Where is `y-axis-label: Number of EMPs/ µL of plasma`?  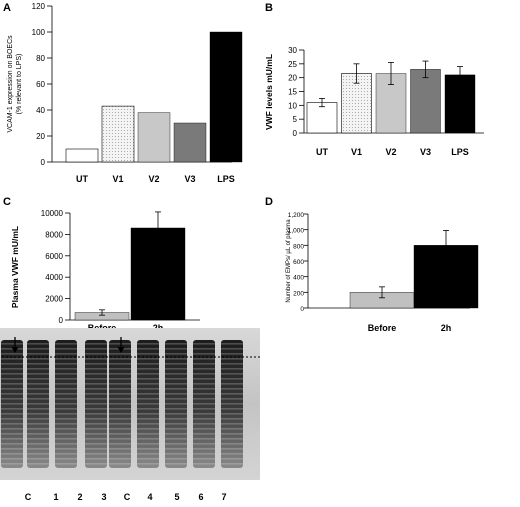 y-axis-label: Number of EMPs/ µL of plasma is located at coordinates (289, 261).